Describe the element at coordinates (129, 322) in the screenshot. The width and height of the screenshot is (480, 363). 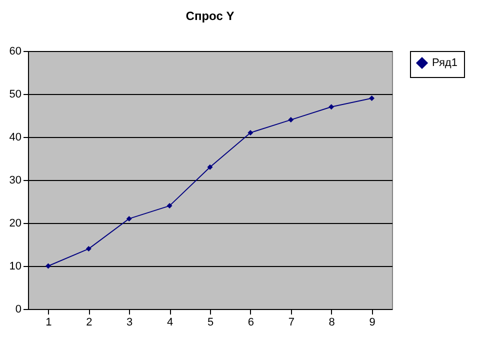
I see `x-tick-label: 3` at that location.